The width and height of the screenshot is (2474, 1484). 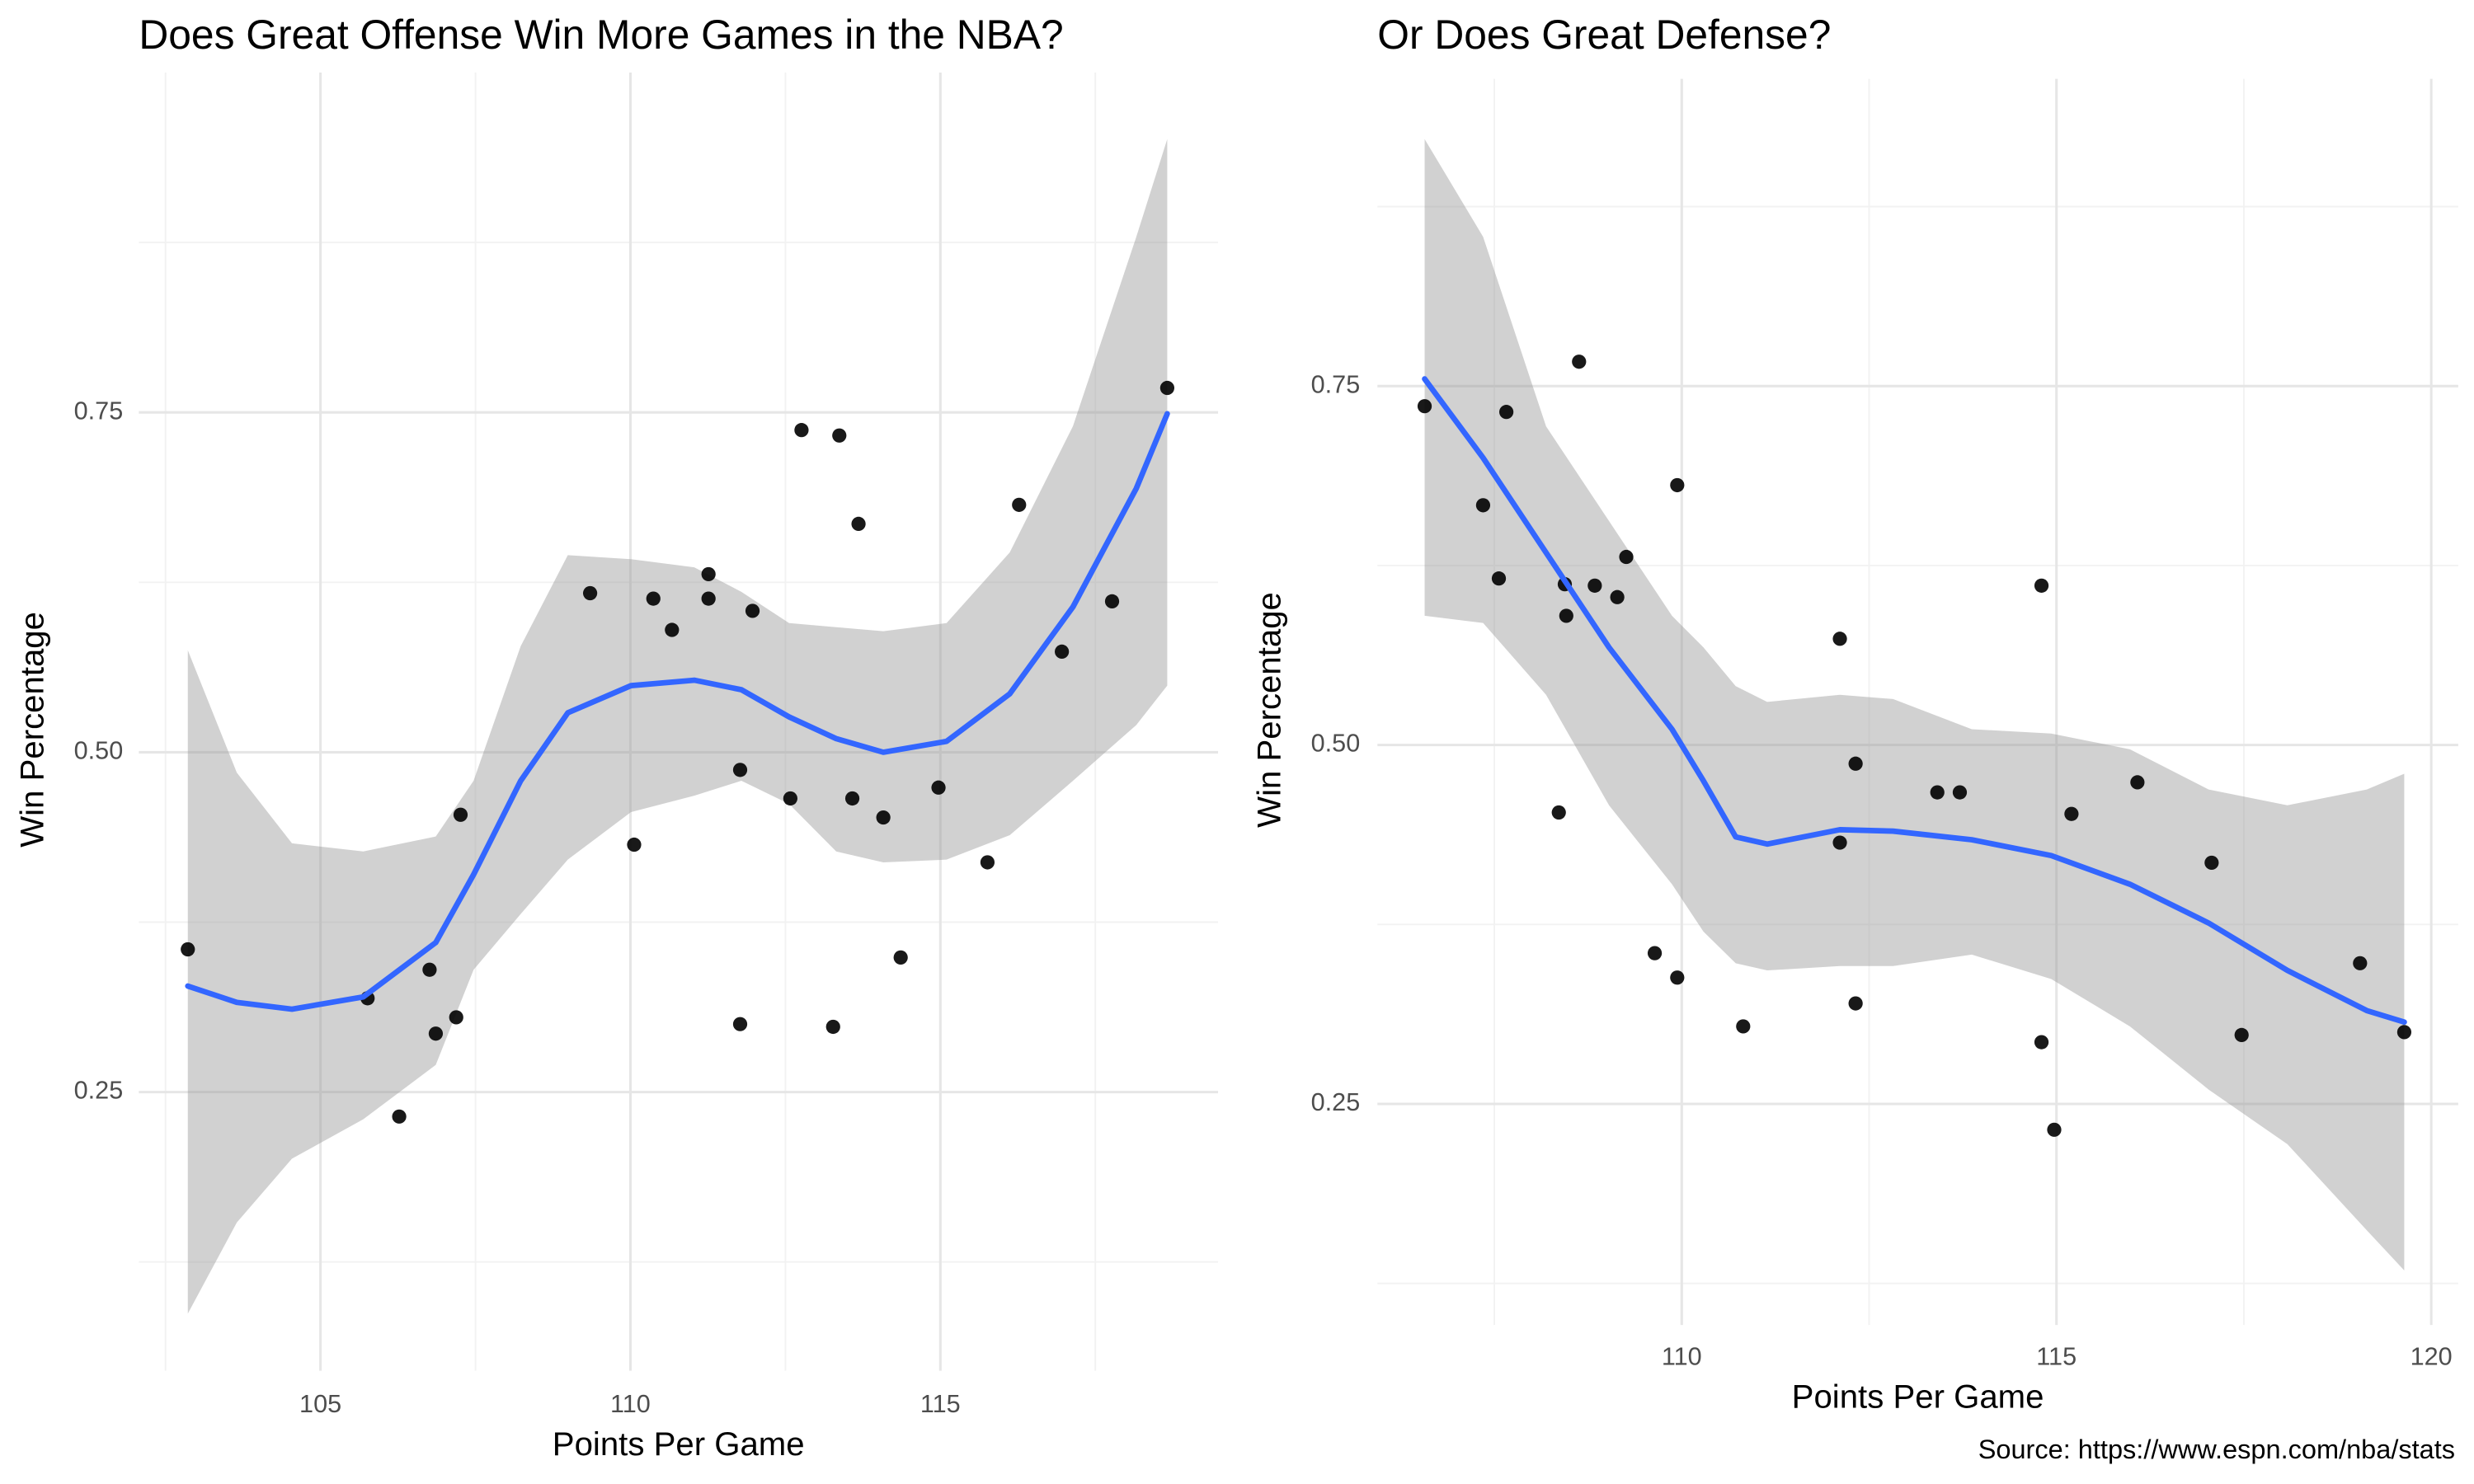 I want to click on chart-title: Or Does Great Defense?, so click(x=1604, y=35).